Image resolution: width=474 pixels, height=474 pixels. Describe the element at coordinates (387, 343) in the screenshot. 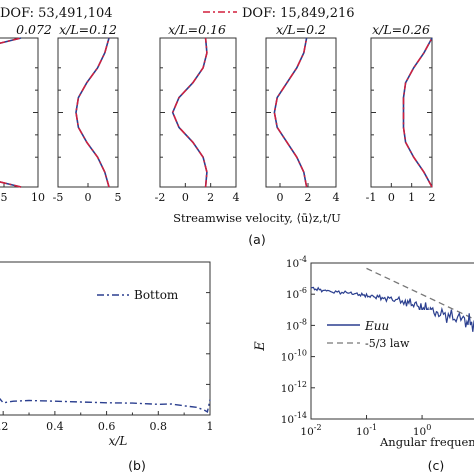

I see `panel-c-legend-law-label: -5/3 law` at that location.